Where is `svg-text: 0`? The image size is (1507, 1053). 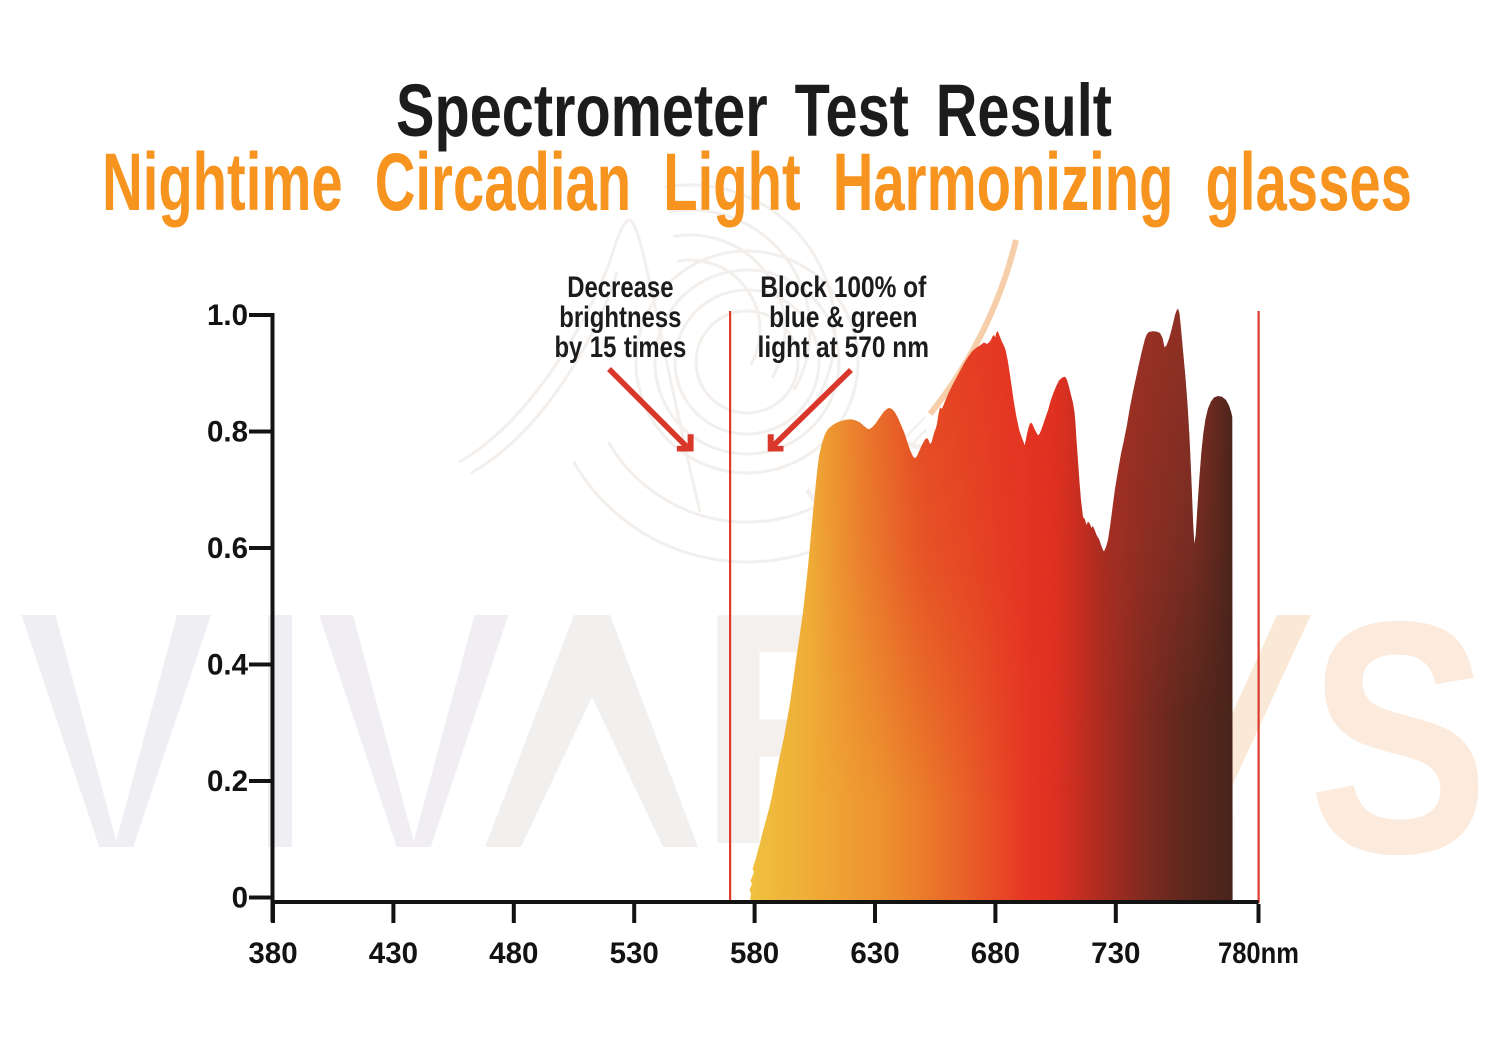 svg-text: 0 is located at coordinates (240, 898).